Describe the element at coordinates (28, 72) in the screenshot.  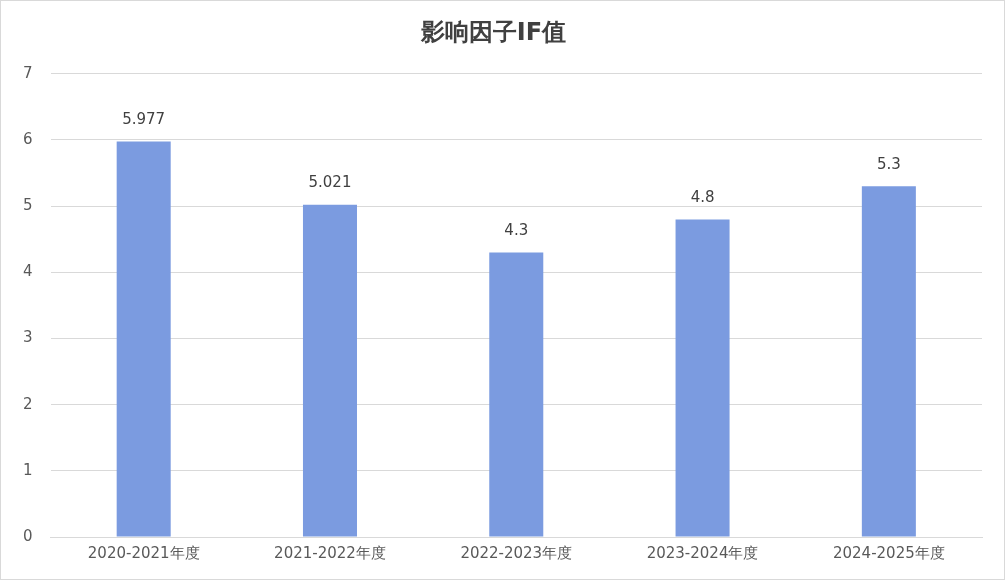
I see `y-tick-label: 7` at that location.